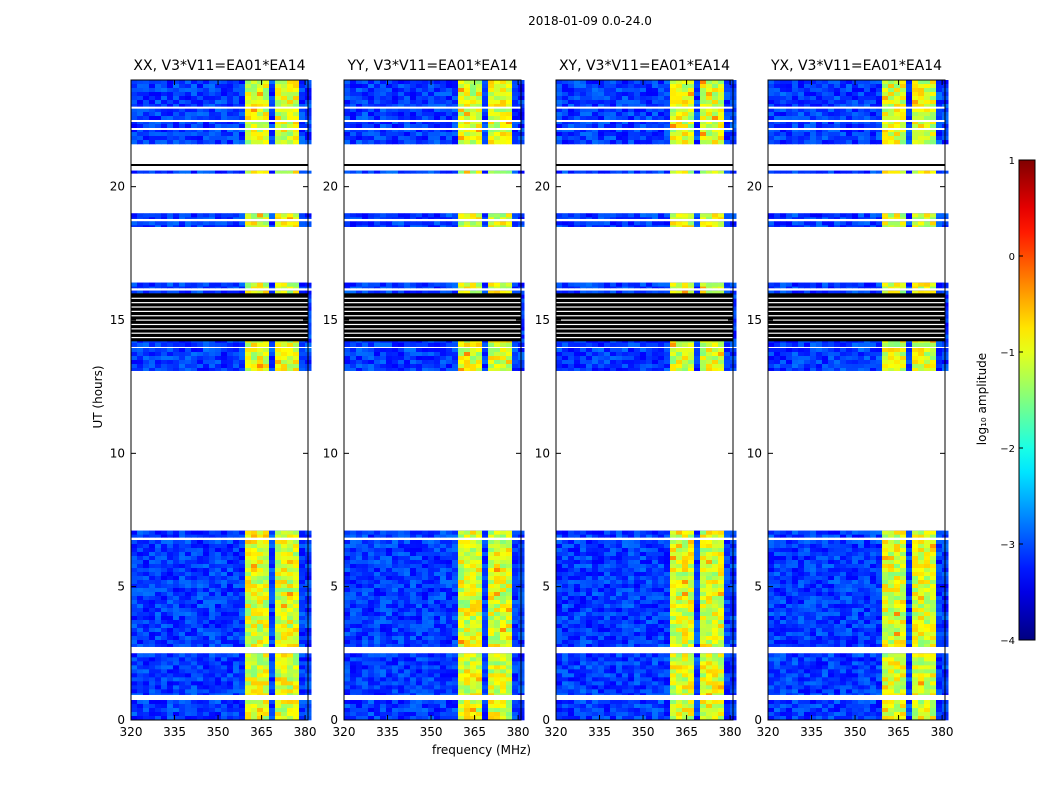 The height and width of the screenshot is (800, 1050). I want to click on y-tick-label: 20, so click(117, 187).